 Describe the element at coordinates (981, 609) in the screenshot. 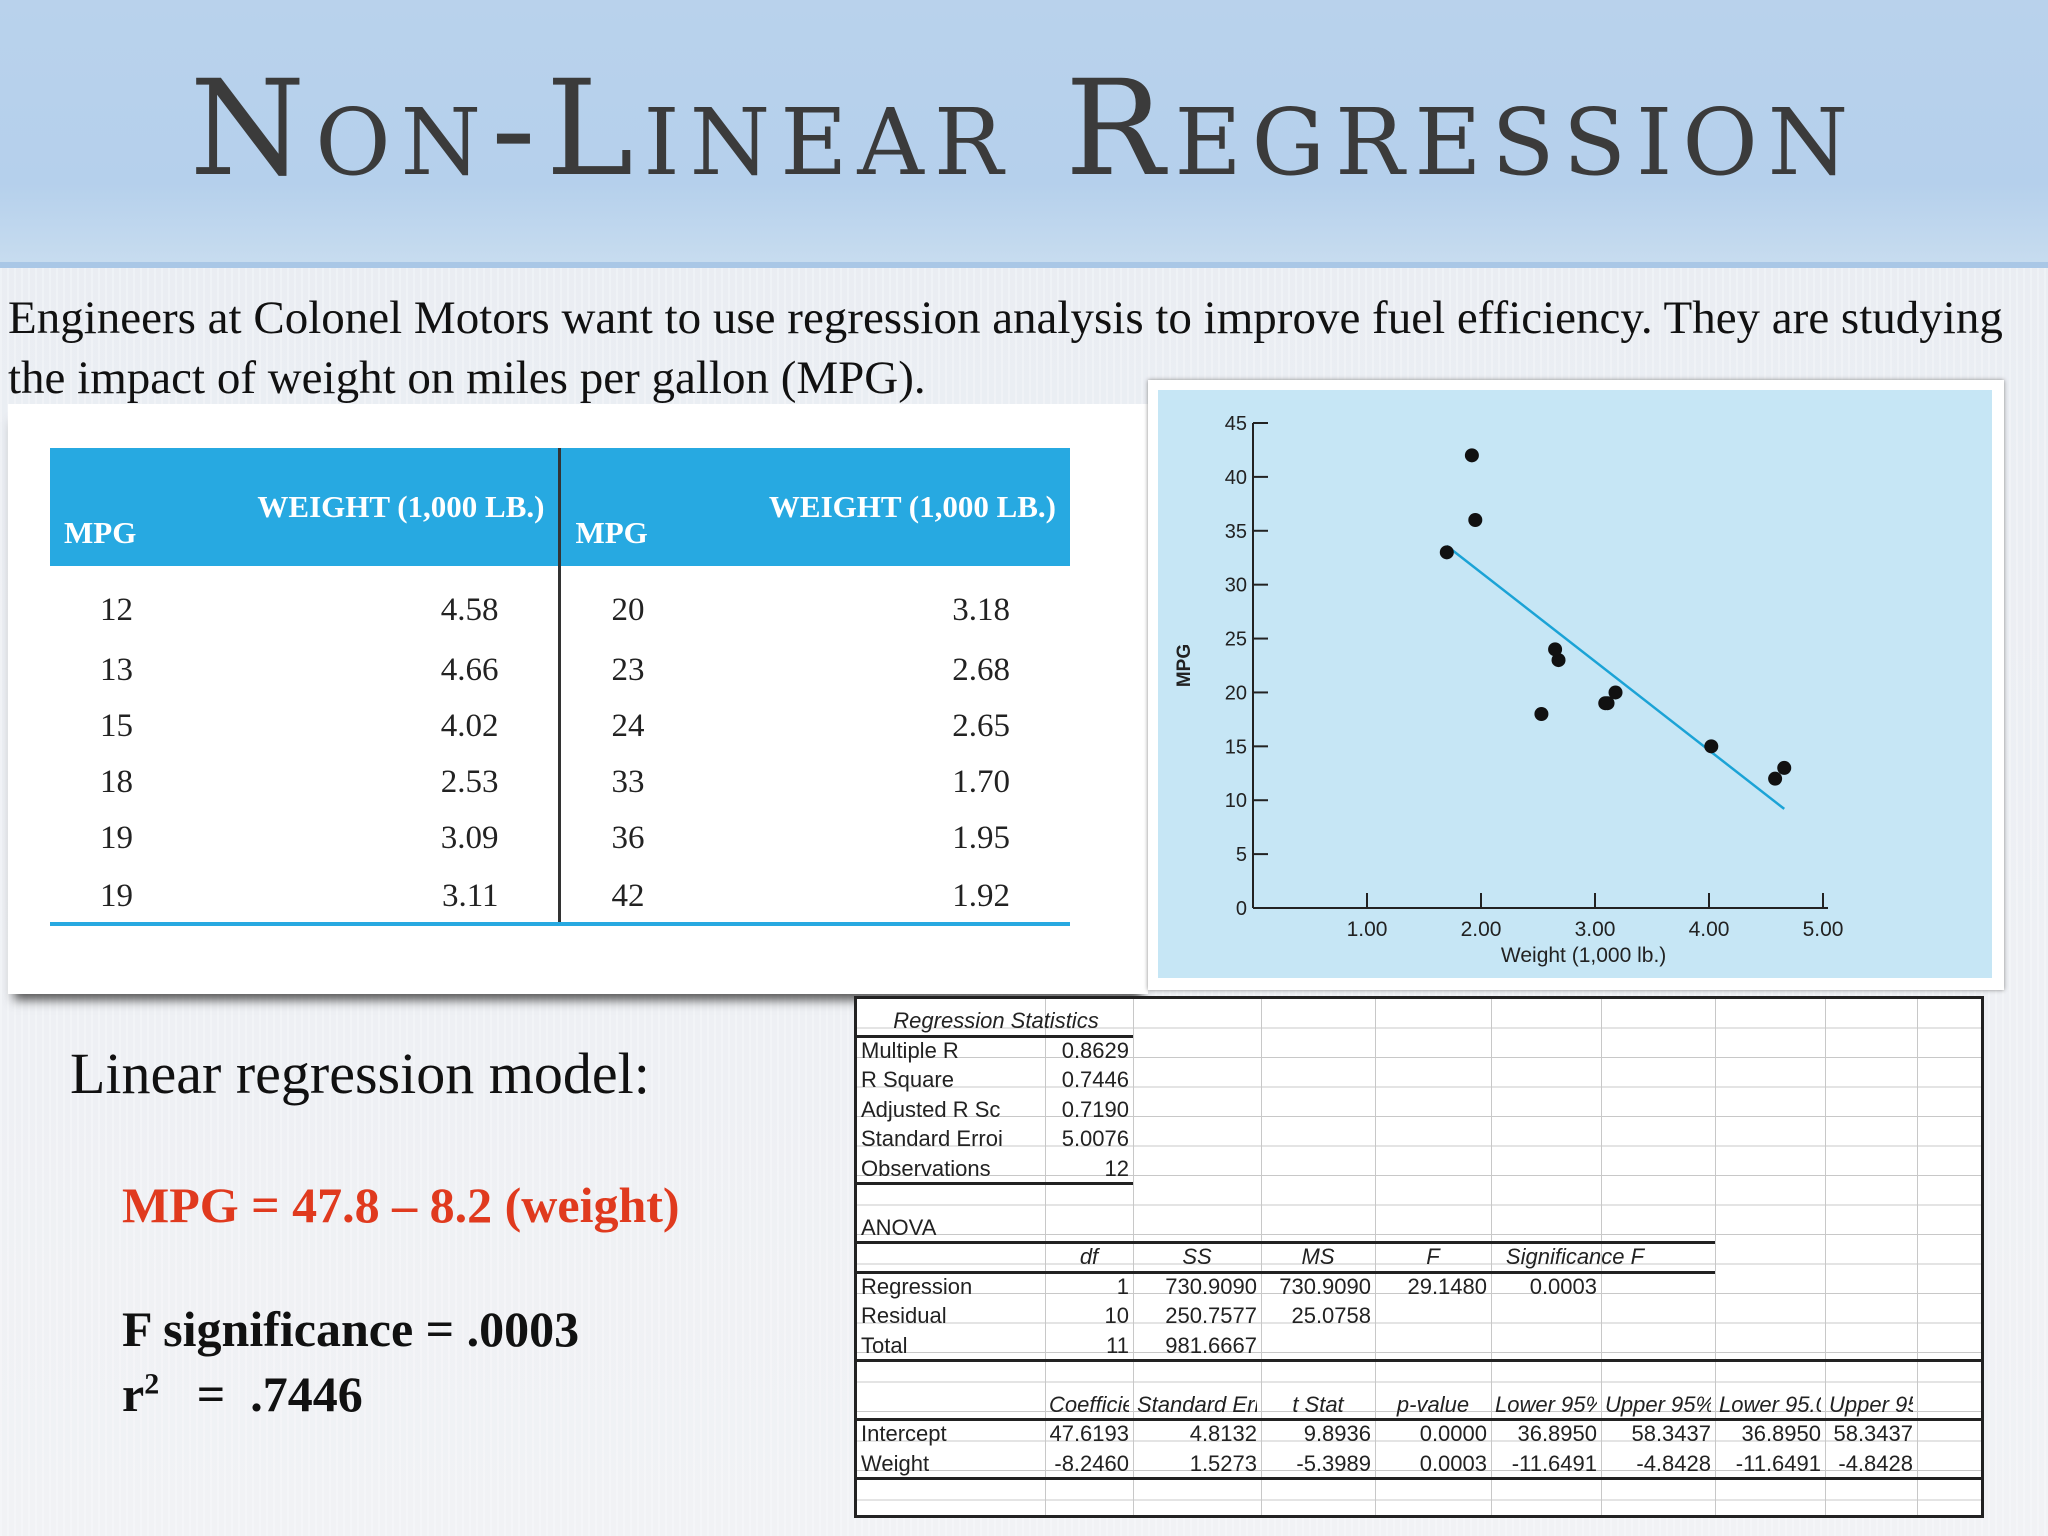

I see `table-cell: 3.18` at that location.